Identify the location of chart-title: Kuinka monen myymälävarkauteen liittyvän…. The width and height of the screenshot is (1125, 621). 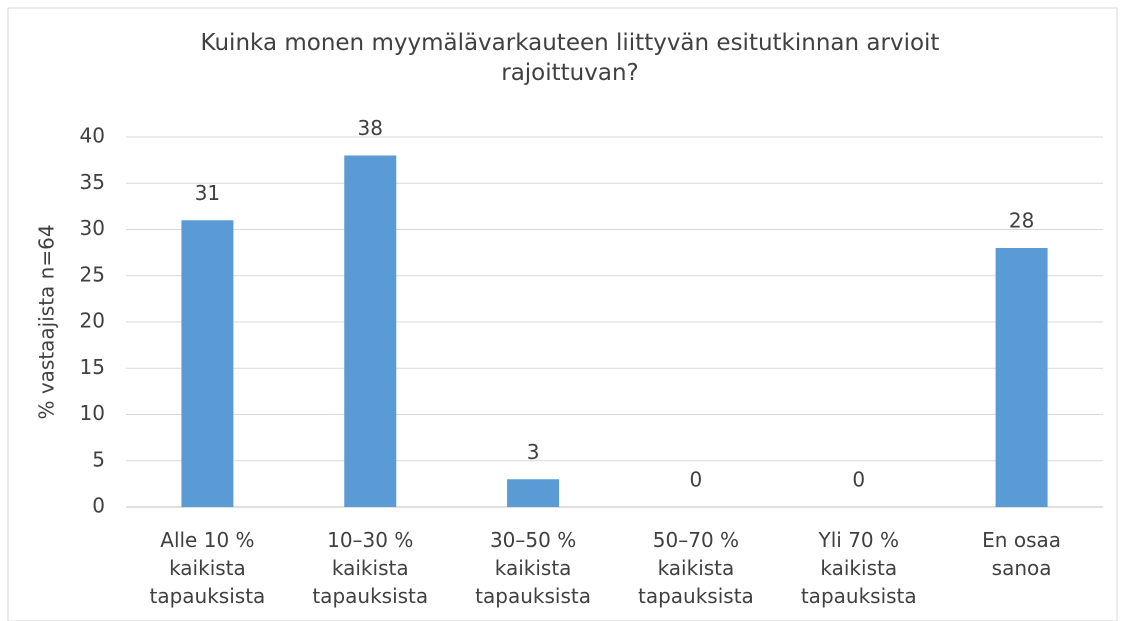
(570, 58).